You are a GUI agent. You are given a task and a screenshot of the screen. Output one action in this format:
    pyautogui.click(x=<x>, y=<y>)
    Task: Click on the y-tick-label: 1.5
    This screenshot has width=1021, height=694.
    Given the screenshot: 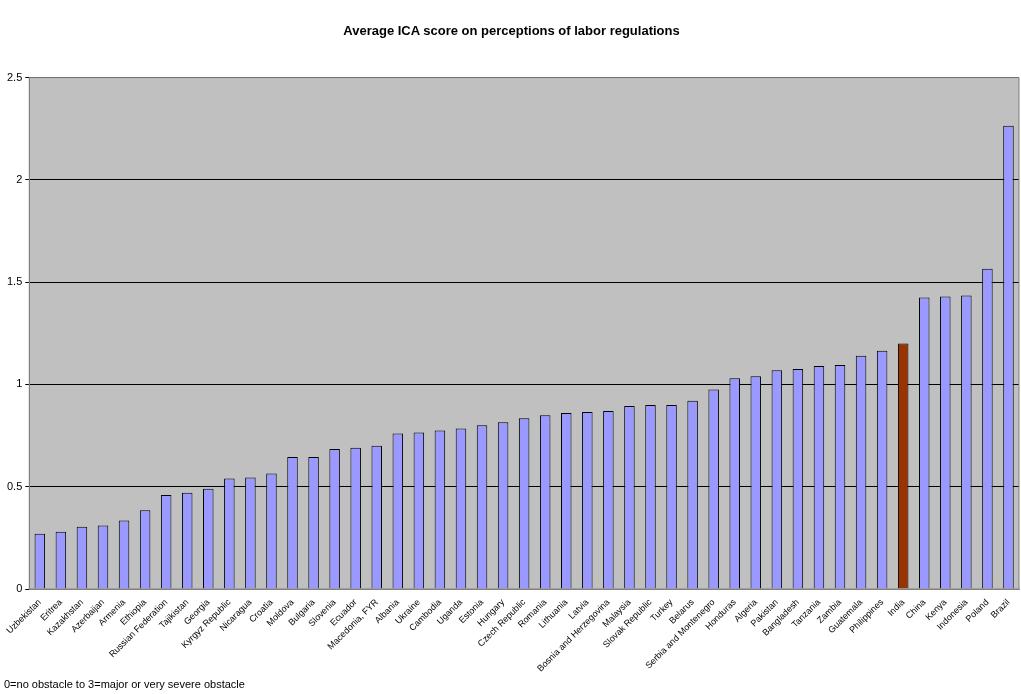 What is the action you would take?
    pyautogui.click(x=14, y=281)
    